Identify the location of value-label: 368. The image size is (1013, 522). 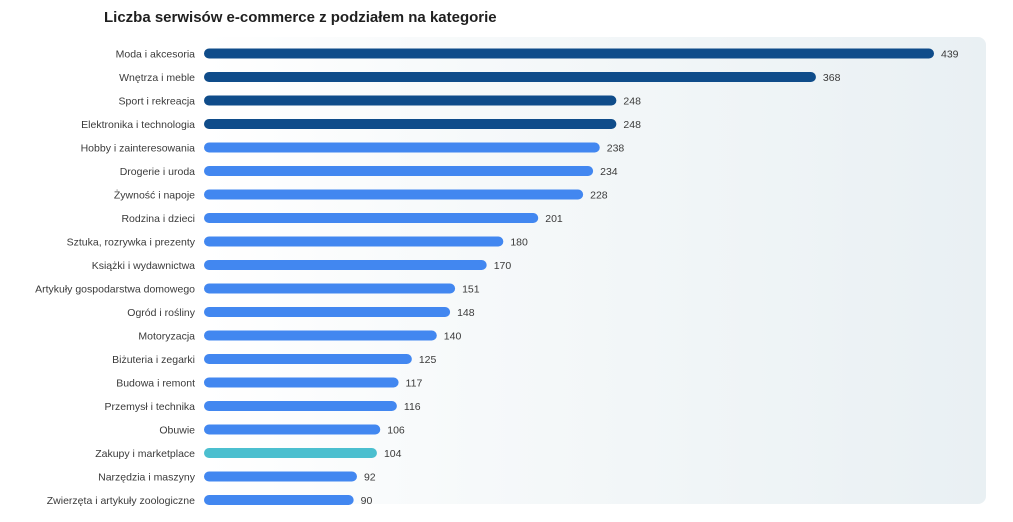
(832, 78).